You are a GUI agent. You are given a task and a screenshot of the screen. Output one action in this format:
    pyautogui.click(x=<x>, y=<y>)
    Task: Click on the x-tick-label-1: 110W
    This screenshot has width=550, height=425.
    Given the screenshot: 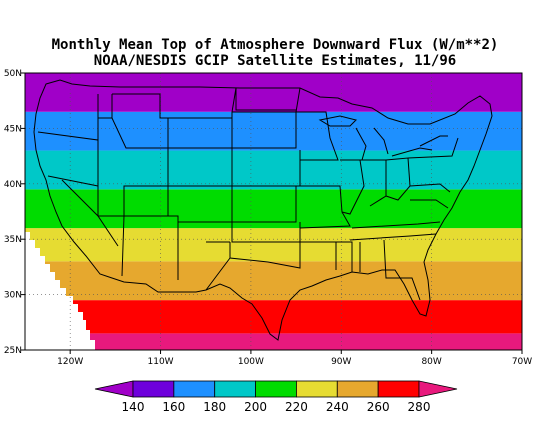 What is the action you would take?
    pyautogui.click(x=161, y=362)
    